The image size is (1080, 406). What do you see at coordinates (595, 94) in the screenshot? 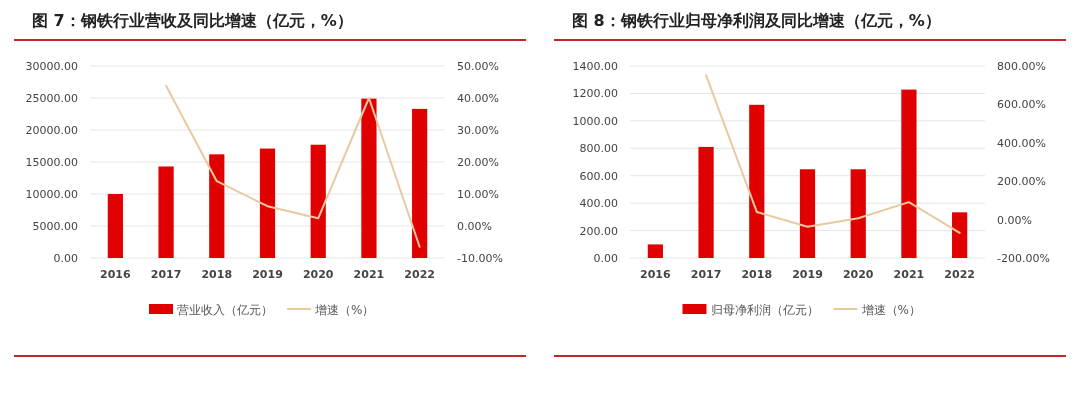
I see `y-tick-label: 1200.00` at bounding box center [595, 94].